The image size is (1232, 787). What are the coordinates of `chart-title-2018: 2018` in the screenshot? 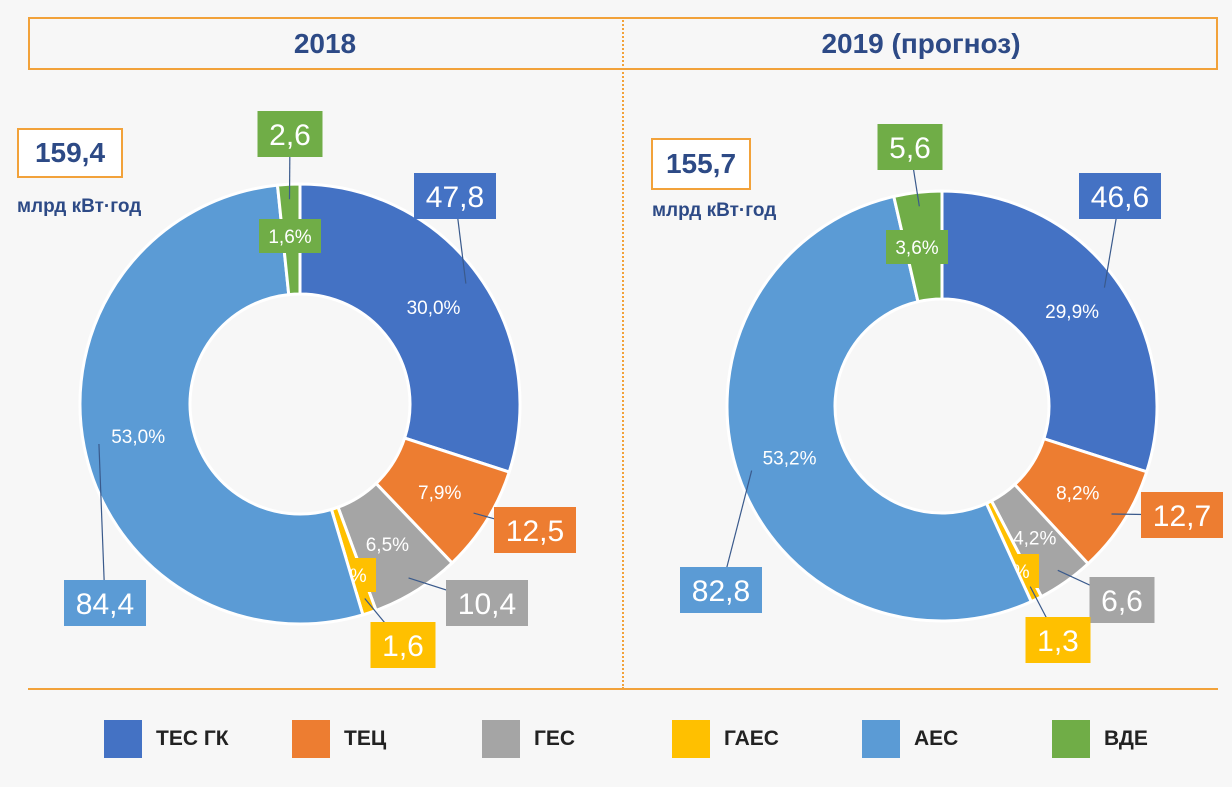 It's located at (325, 43).